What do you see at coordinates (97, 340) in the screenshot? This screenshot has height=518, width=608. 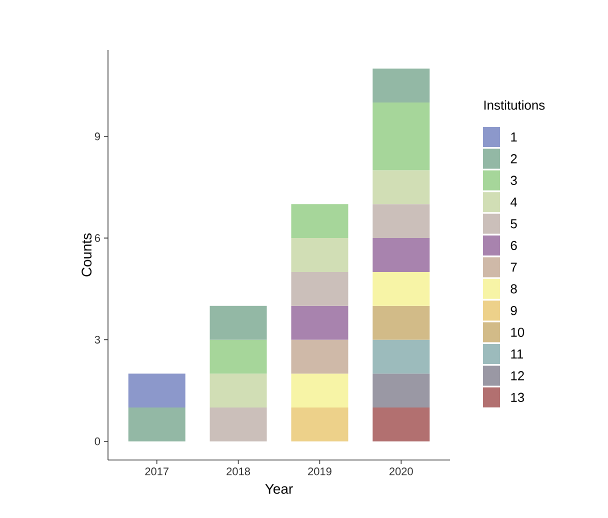 I see `y-tick-label: 3` at bounding box center [97, 340].